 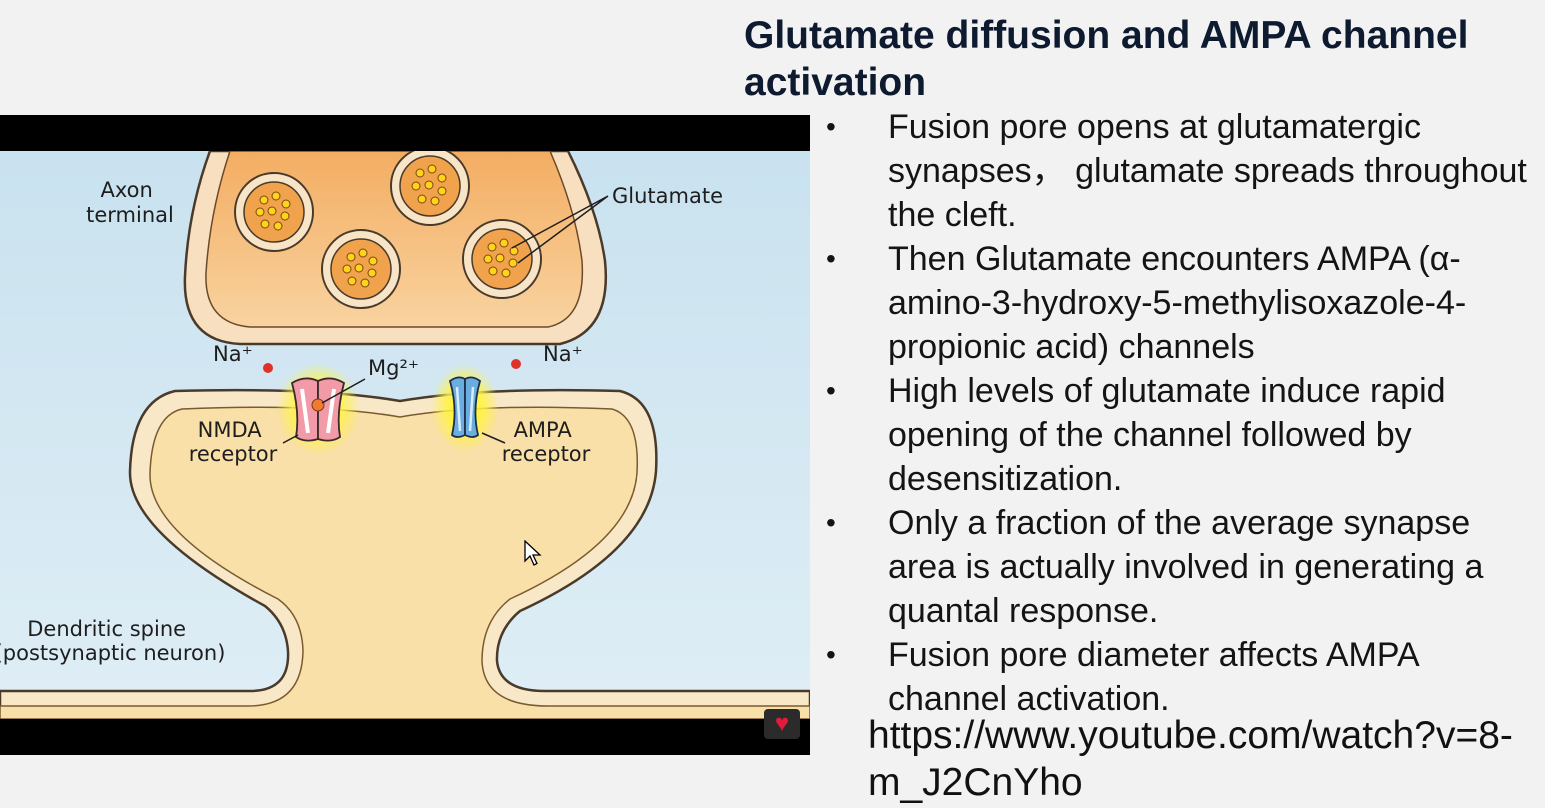 What do you see at coordinates (667, 196) in the screenshot?
I see `glutamate-label: Glutamate` at bounding box center [667, 196].